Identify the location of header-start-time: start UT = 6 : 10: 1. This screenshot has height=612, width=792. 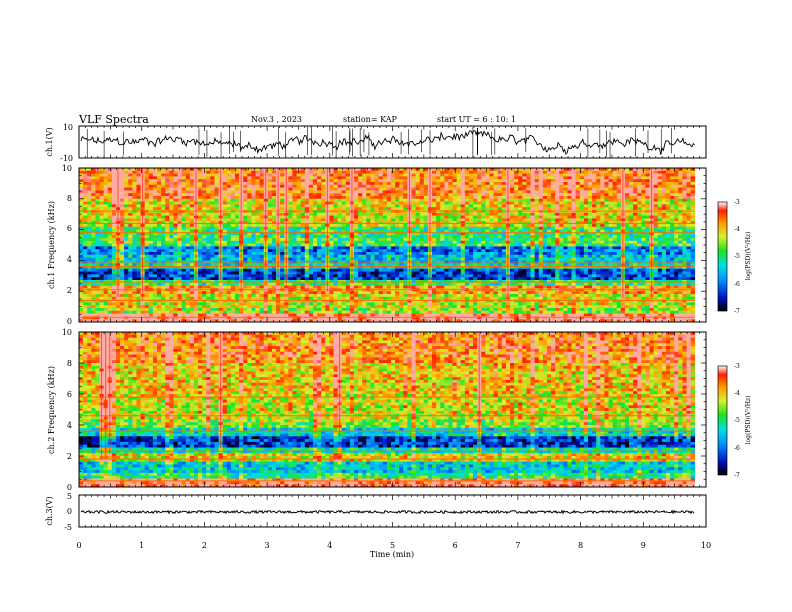
(476, 119).